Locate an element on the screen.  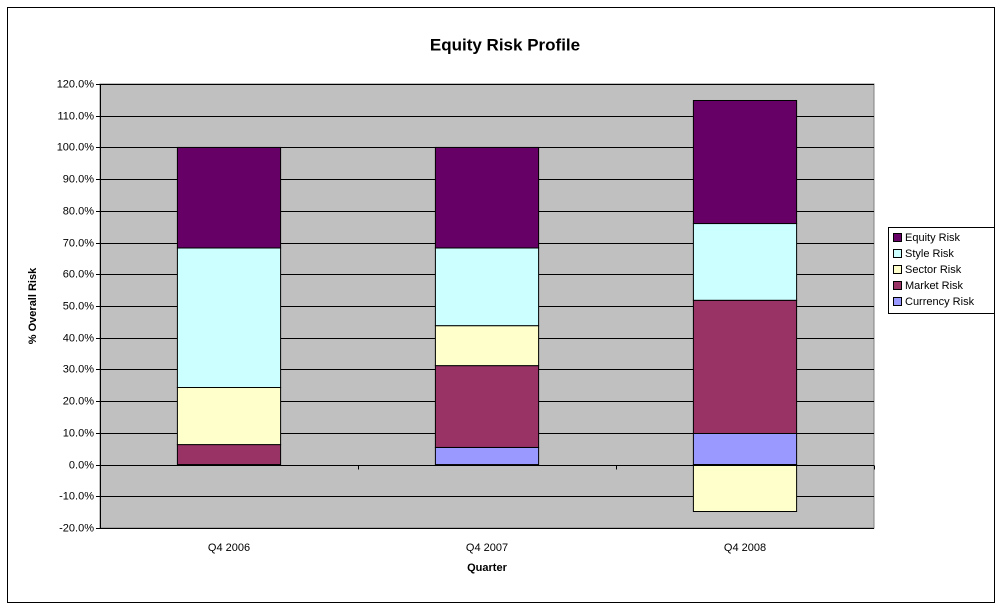
legend-box is located at coordinates (941, 270).